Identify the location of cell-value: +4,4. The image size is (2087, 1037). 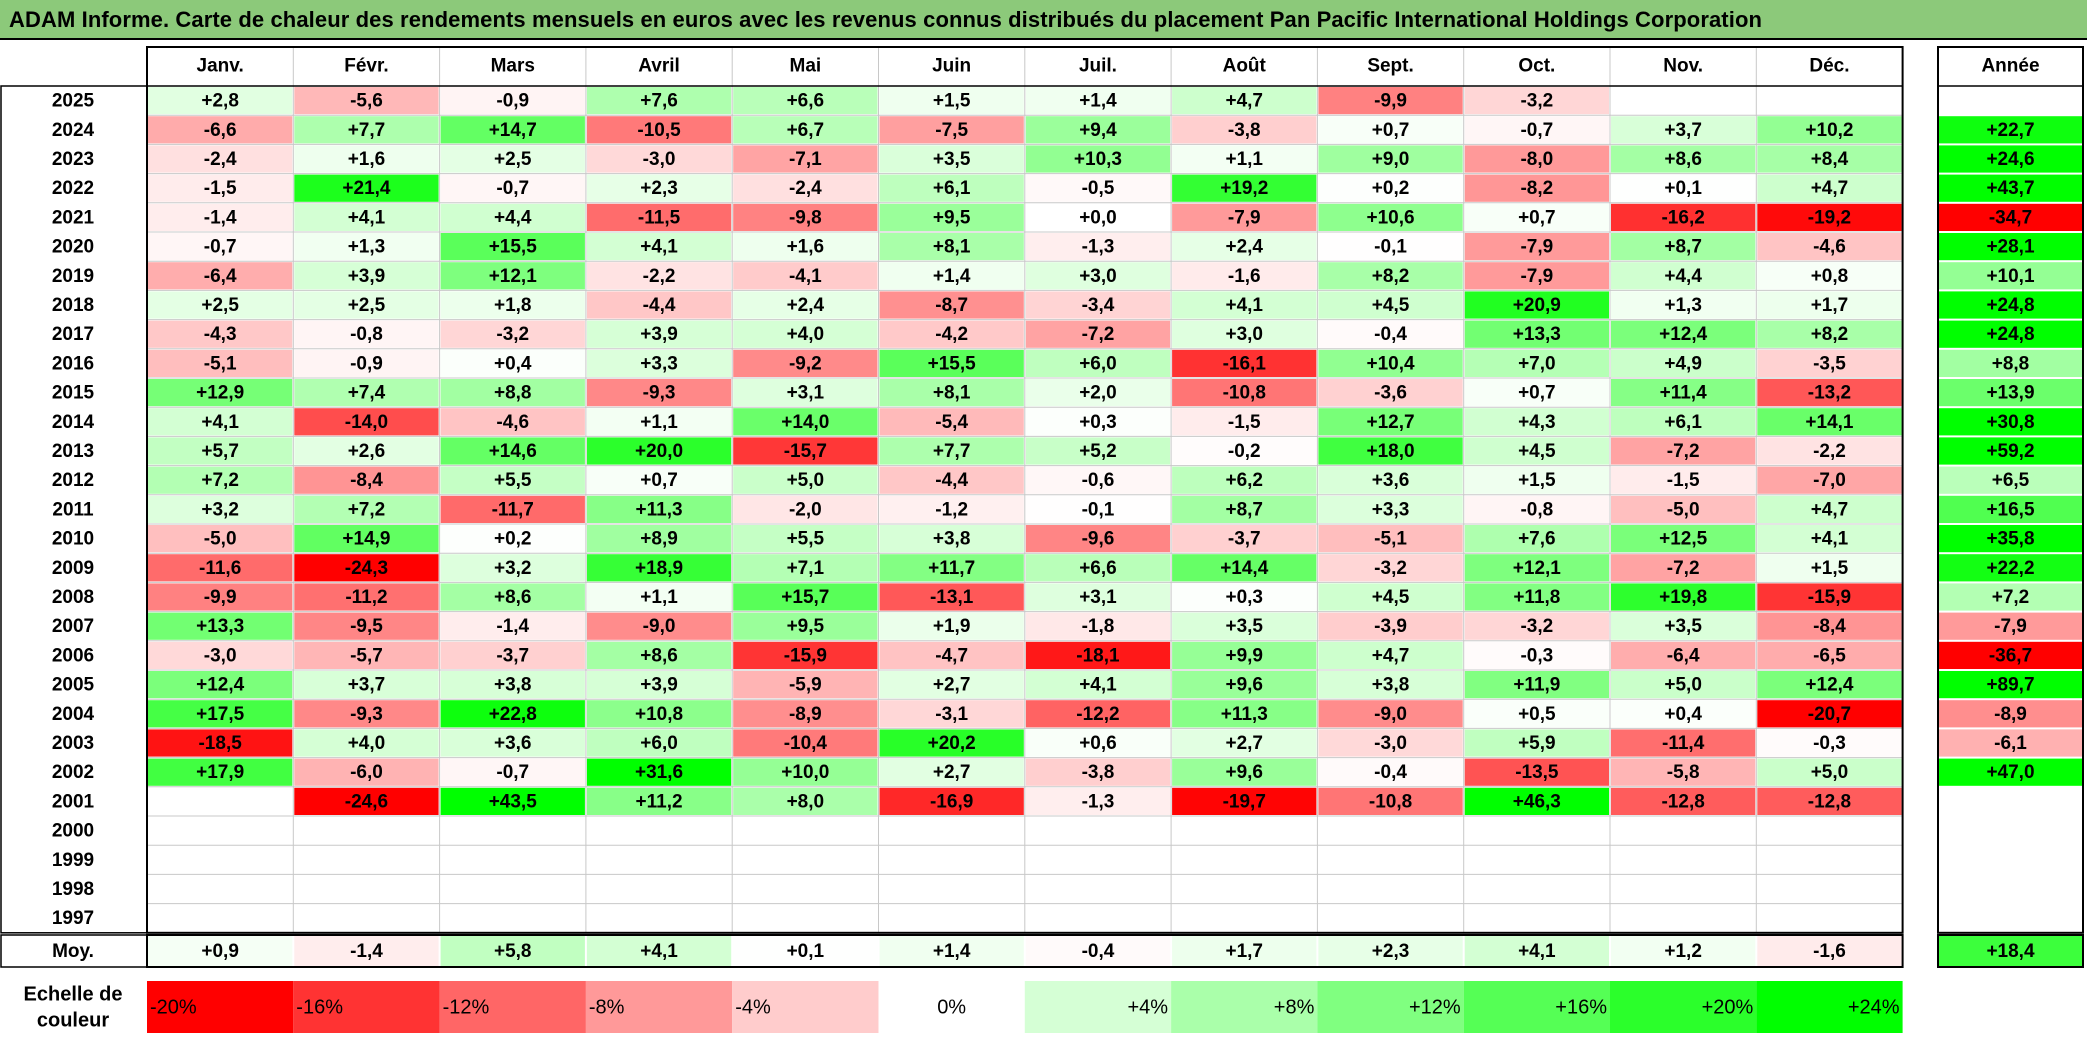
(1683, 276).